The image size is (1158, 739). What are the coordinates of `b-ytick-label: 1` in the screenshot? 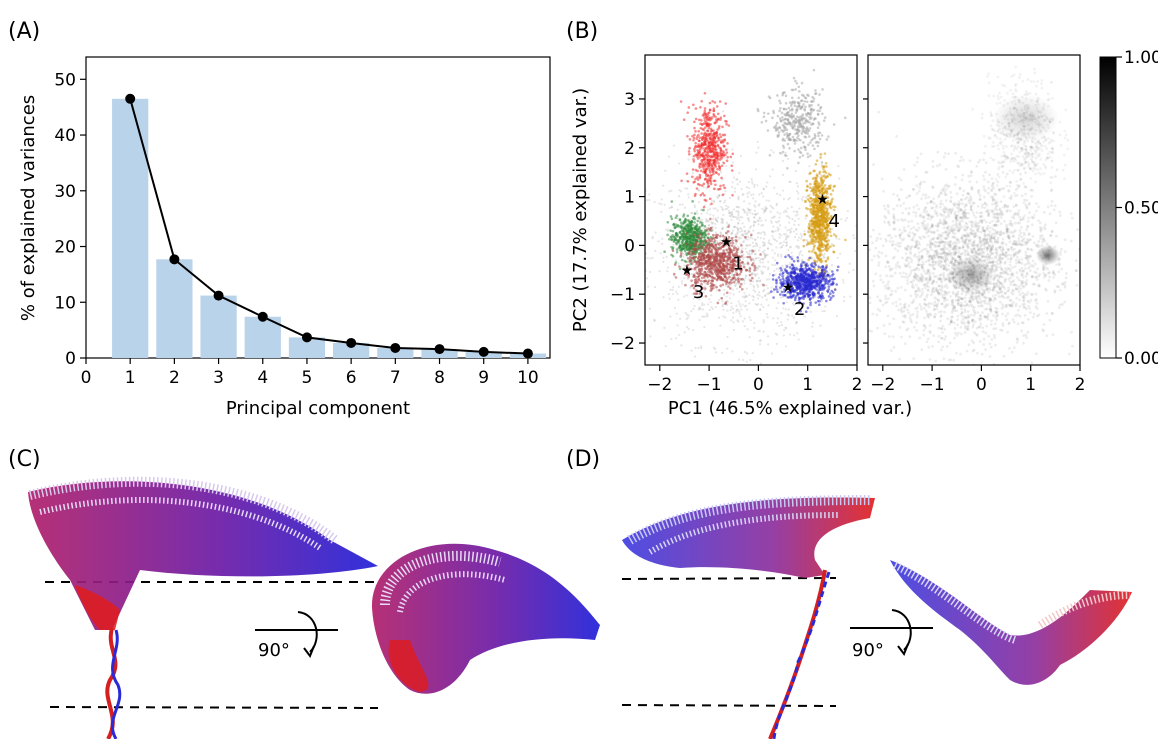 It's located at (629, 198).